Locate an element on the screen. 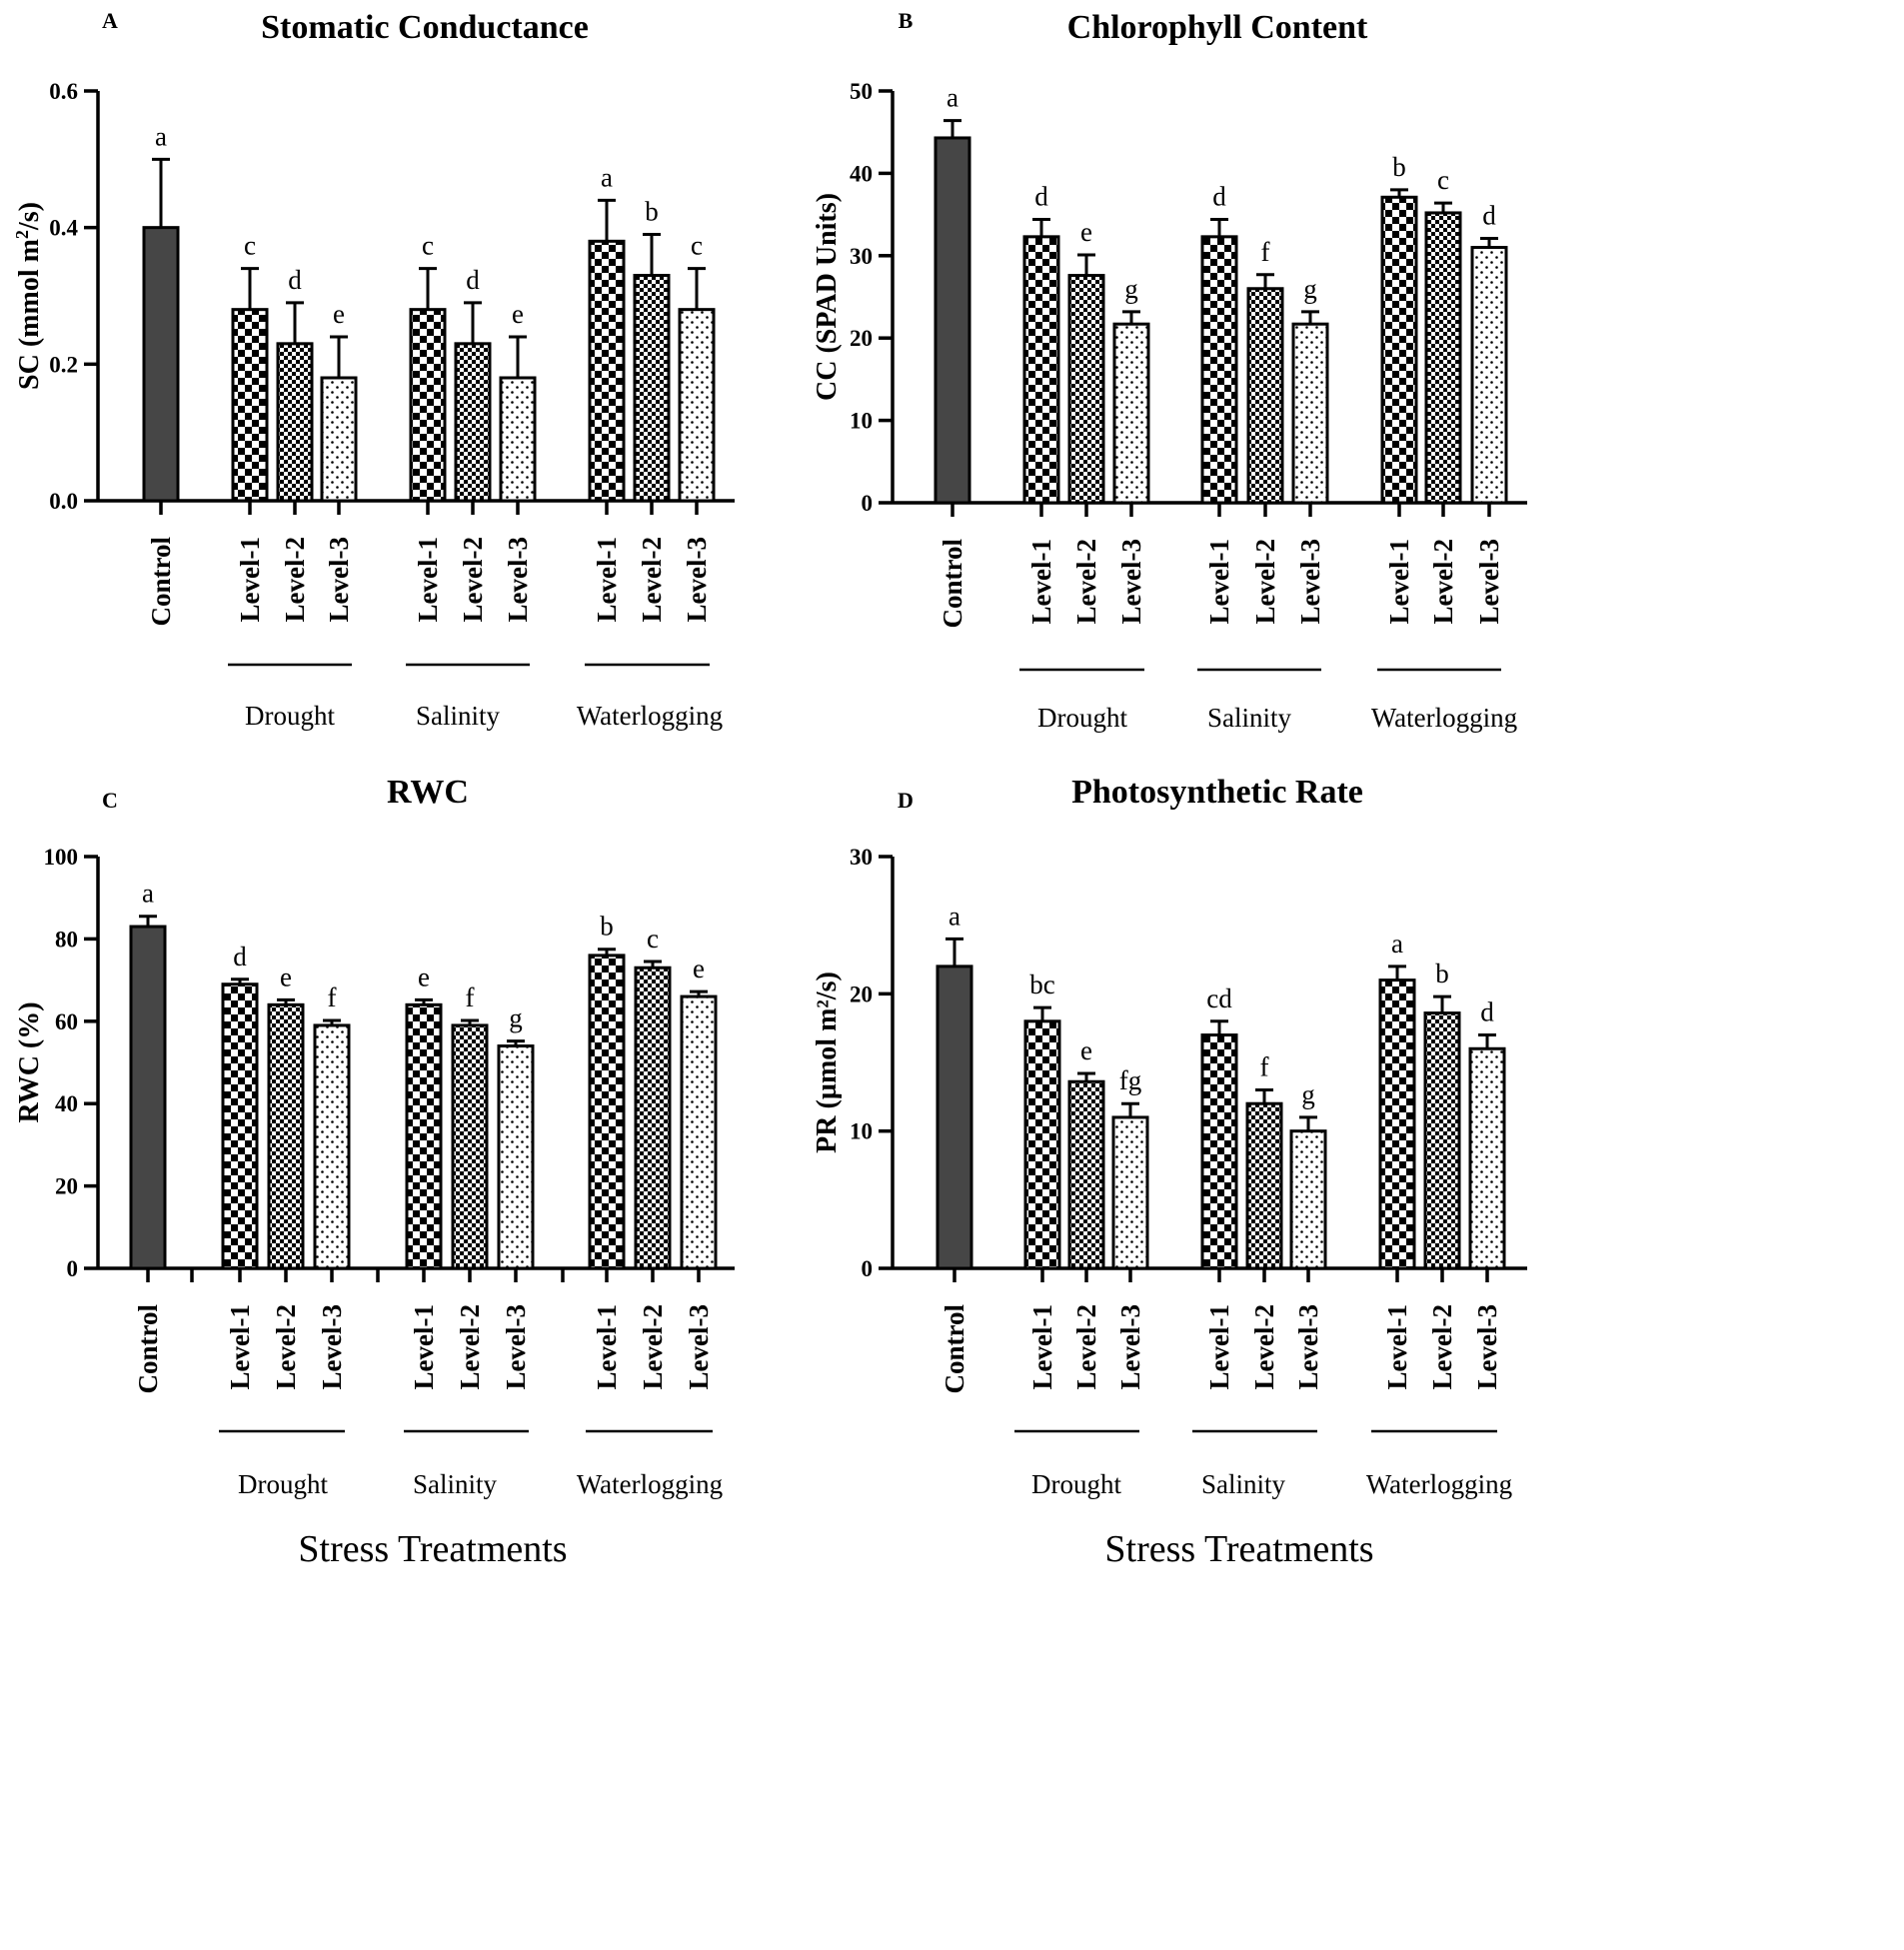 Image resolution: width=1904 pixels, height=1950 pixels. panel-letter: B is located at coordinates (906, 20).